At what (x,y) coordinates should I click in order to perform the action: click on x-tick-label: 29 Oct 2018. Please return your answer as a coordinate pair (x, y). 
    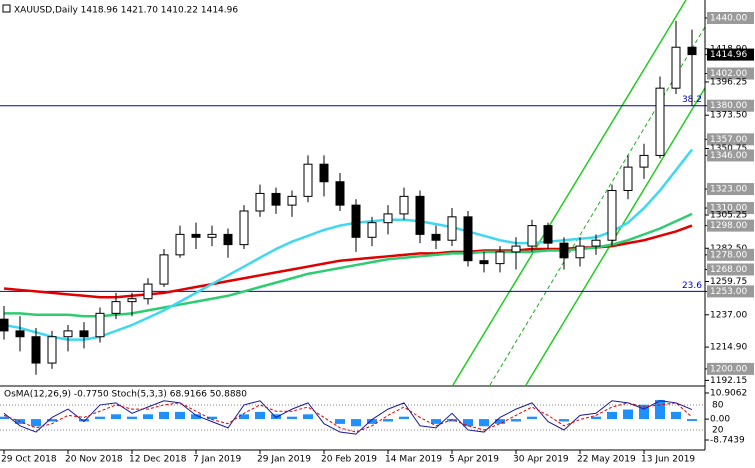
    Looking at the image, I should click on (29, 460).